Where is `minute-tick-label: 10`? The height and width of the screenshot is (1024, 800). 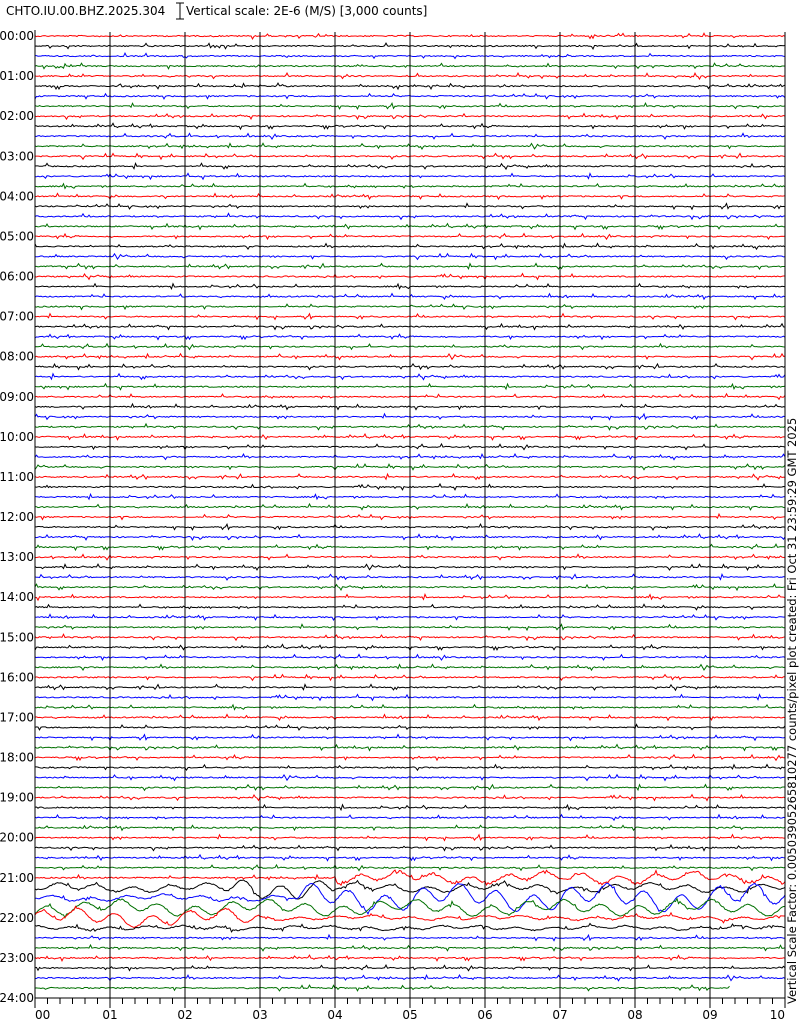
minute-tick-label: 10 is located at coordinates (777, 1015).